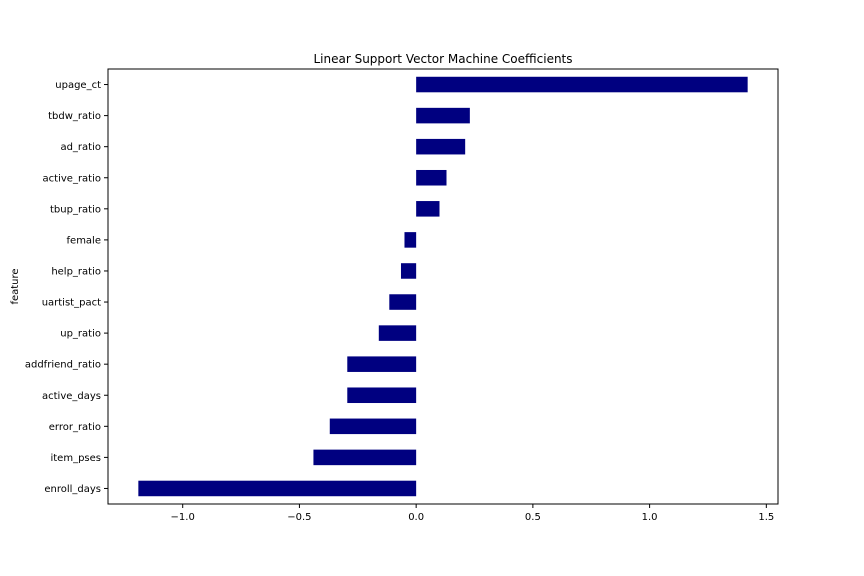 Image resolution: width=864 pixels, height=576 pixels. Describe the element at coordinates (373, 426) in the screenshot. I see `bar-error_ratio` at that location.